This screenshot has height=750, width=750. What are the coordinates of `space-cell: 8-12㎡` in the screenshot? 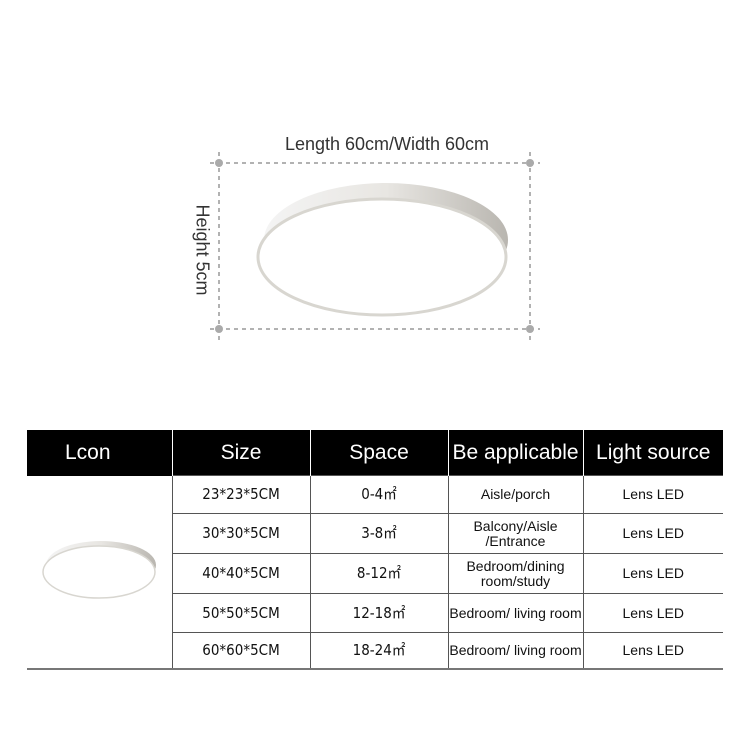 It's located at (379, 573).